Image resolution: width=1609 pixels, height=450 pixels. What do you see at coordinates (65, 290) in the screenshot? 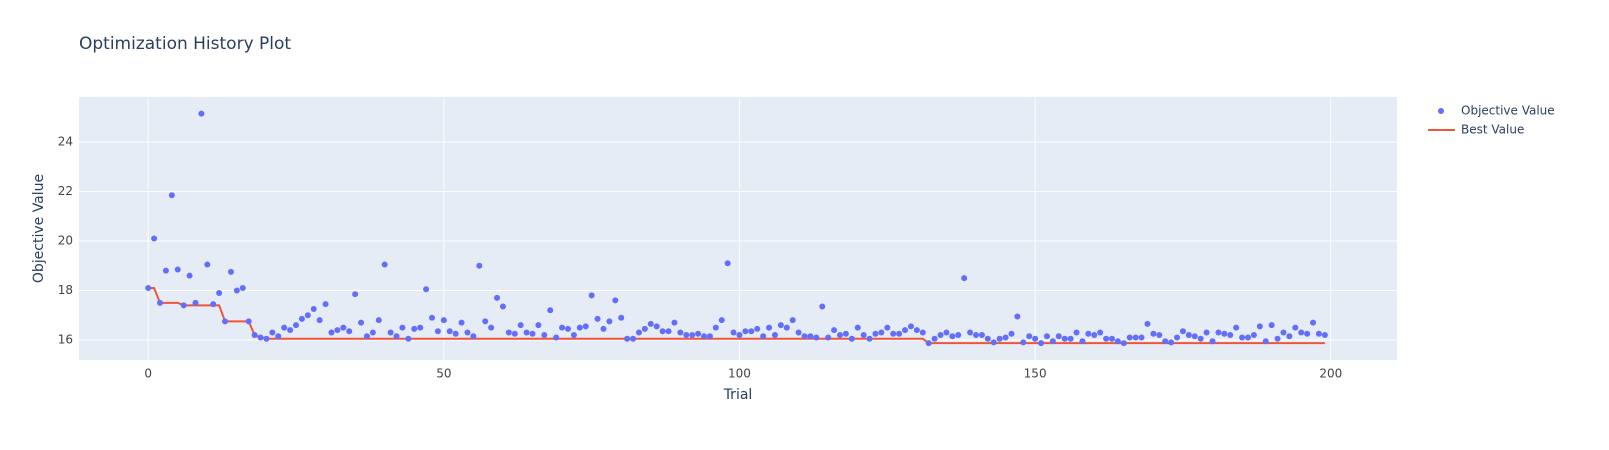
I see `y-tick-label: 18` at bounding box center [65, 290].